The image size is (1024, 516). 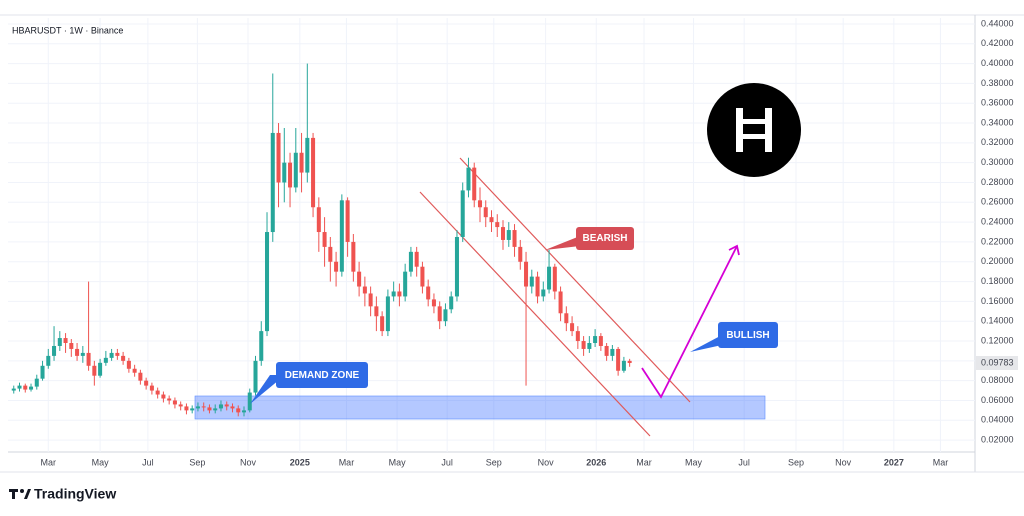 I want to click on y-tick-label: 0.06000, so click(x=997, y=400).